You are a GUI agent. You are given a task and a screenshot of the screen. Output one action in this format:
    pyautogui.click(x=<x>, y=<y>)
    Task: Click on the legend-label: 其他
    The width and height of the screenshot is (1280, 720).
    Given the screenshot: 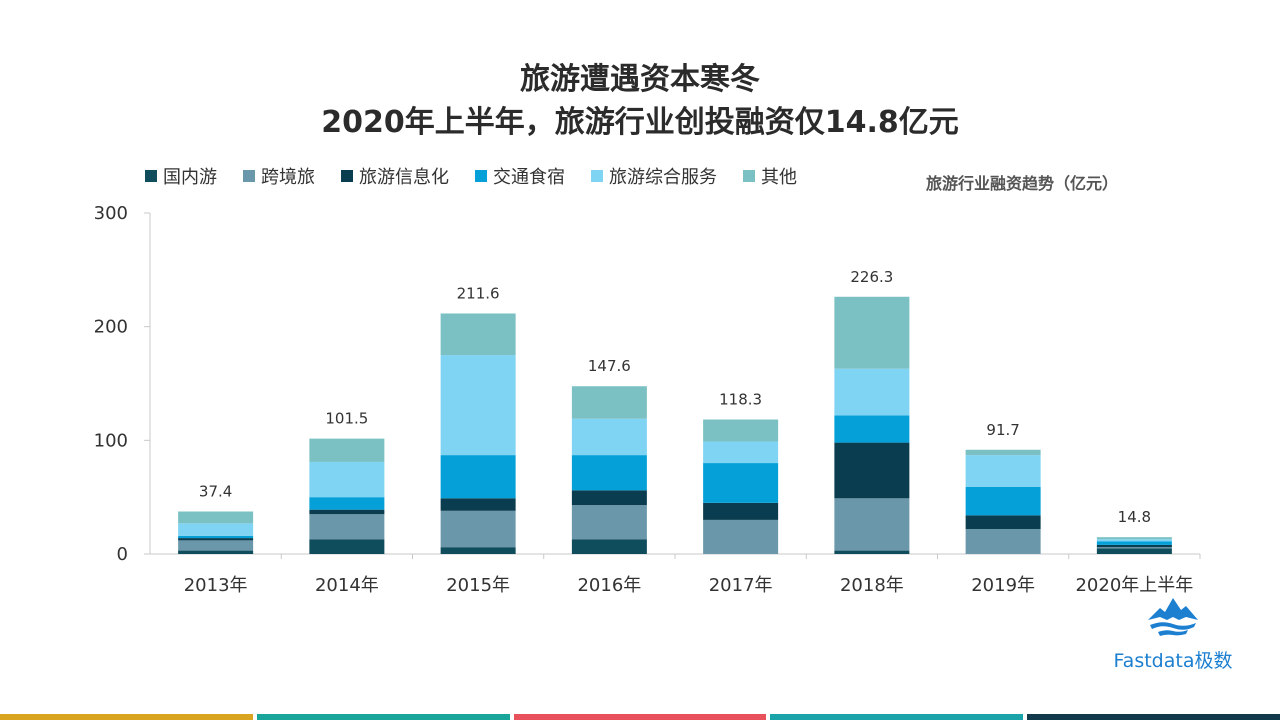 What is the action you would take?
    pyautogui.click(x=779, y=177)
    